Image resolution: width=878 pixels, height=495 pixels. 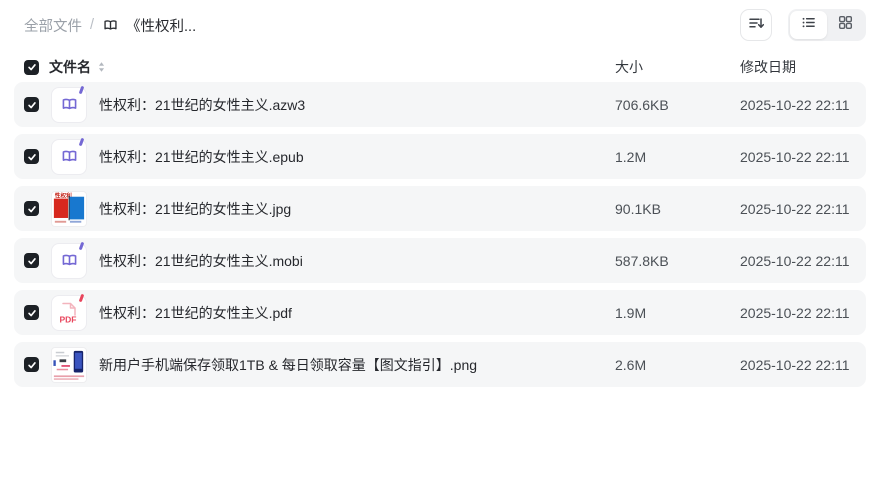 I want to click on sort-carets-icon, so click(x=101, y=67).